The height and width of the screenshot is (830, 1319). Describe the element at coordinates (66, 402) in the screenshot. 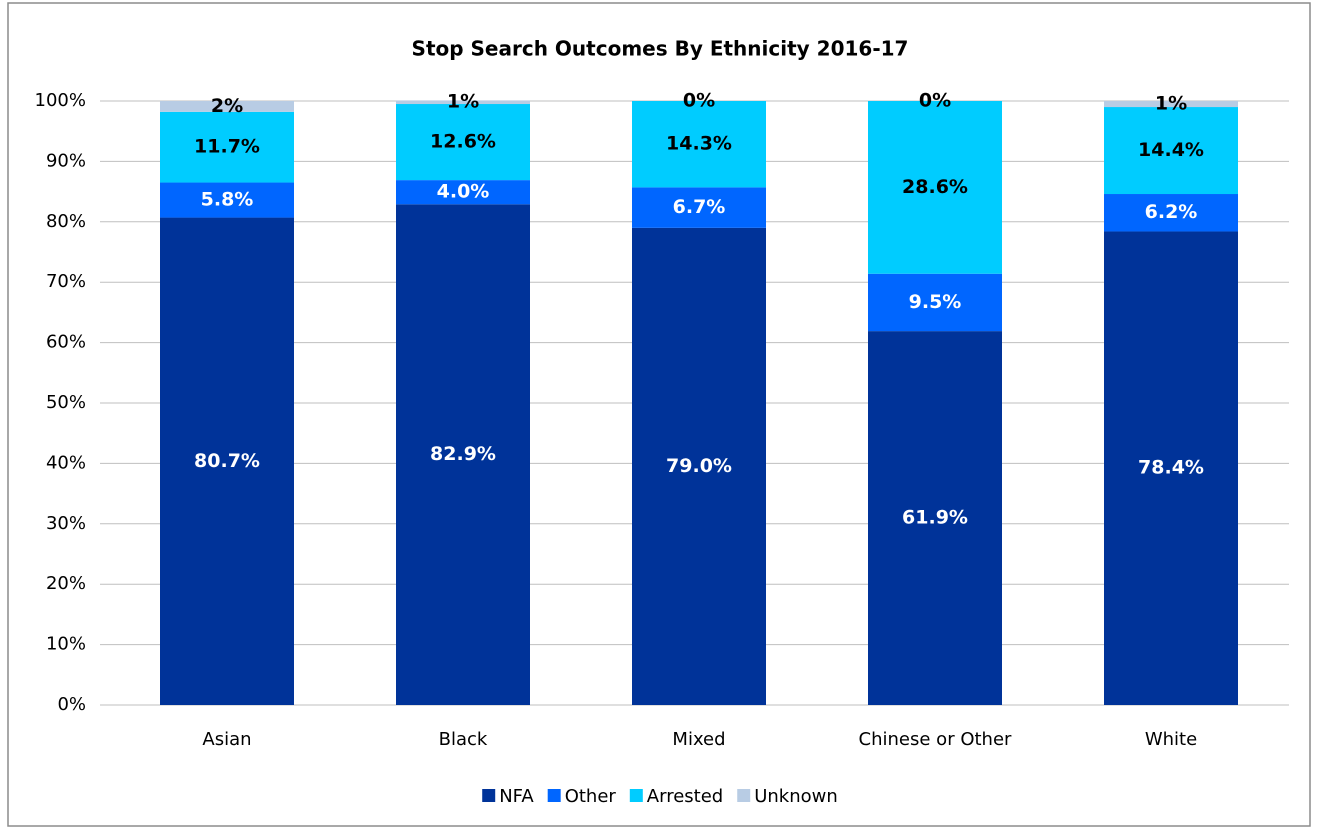

I see `y-tick-label: 50%` at that location.